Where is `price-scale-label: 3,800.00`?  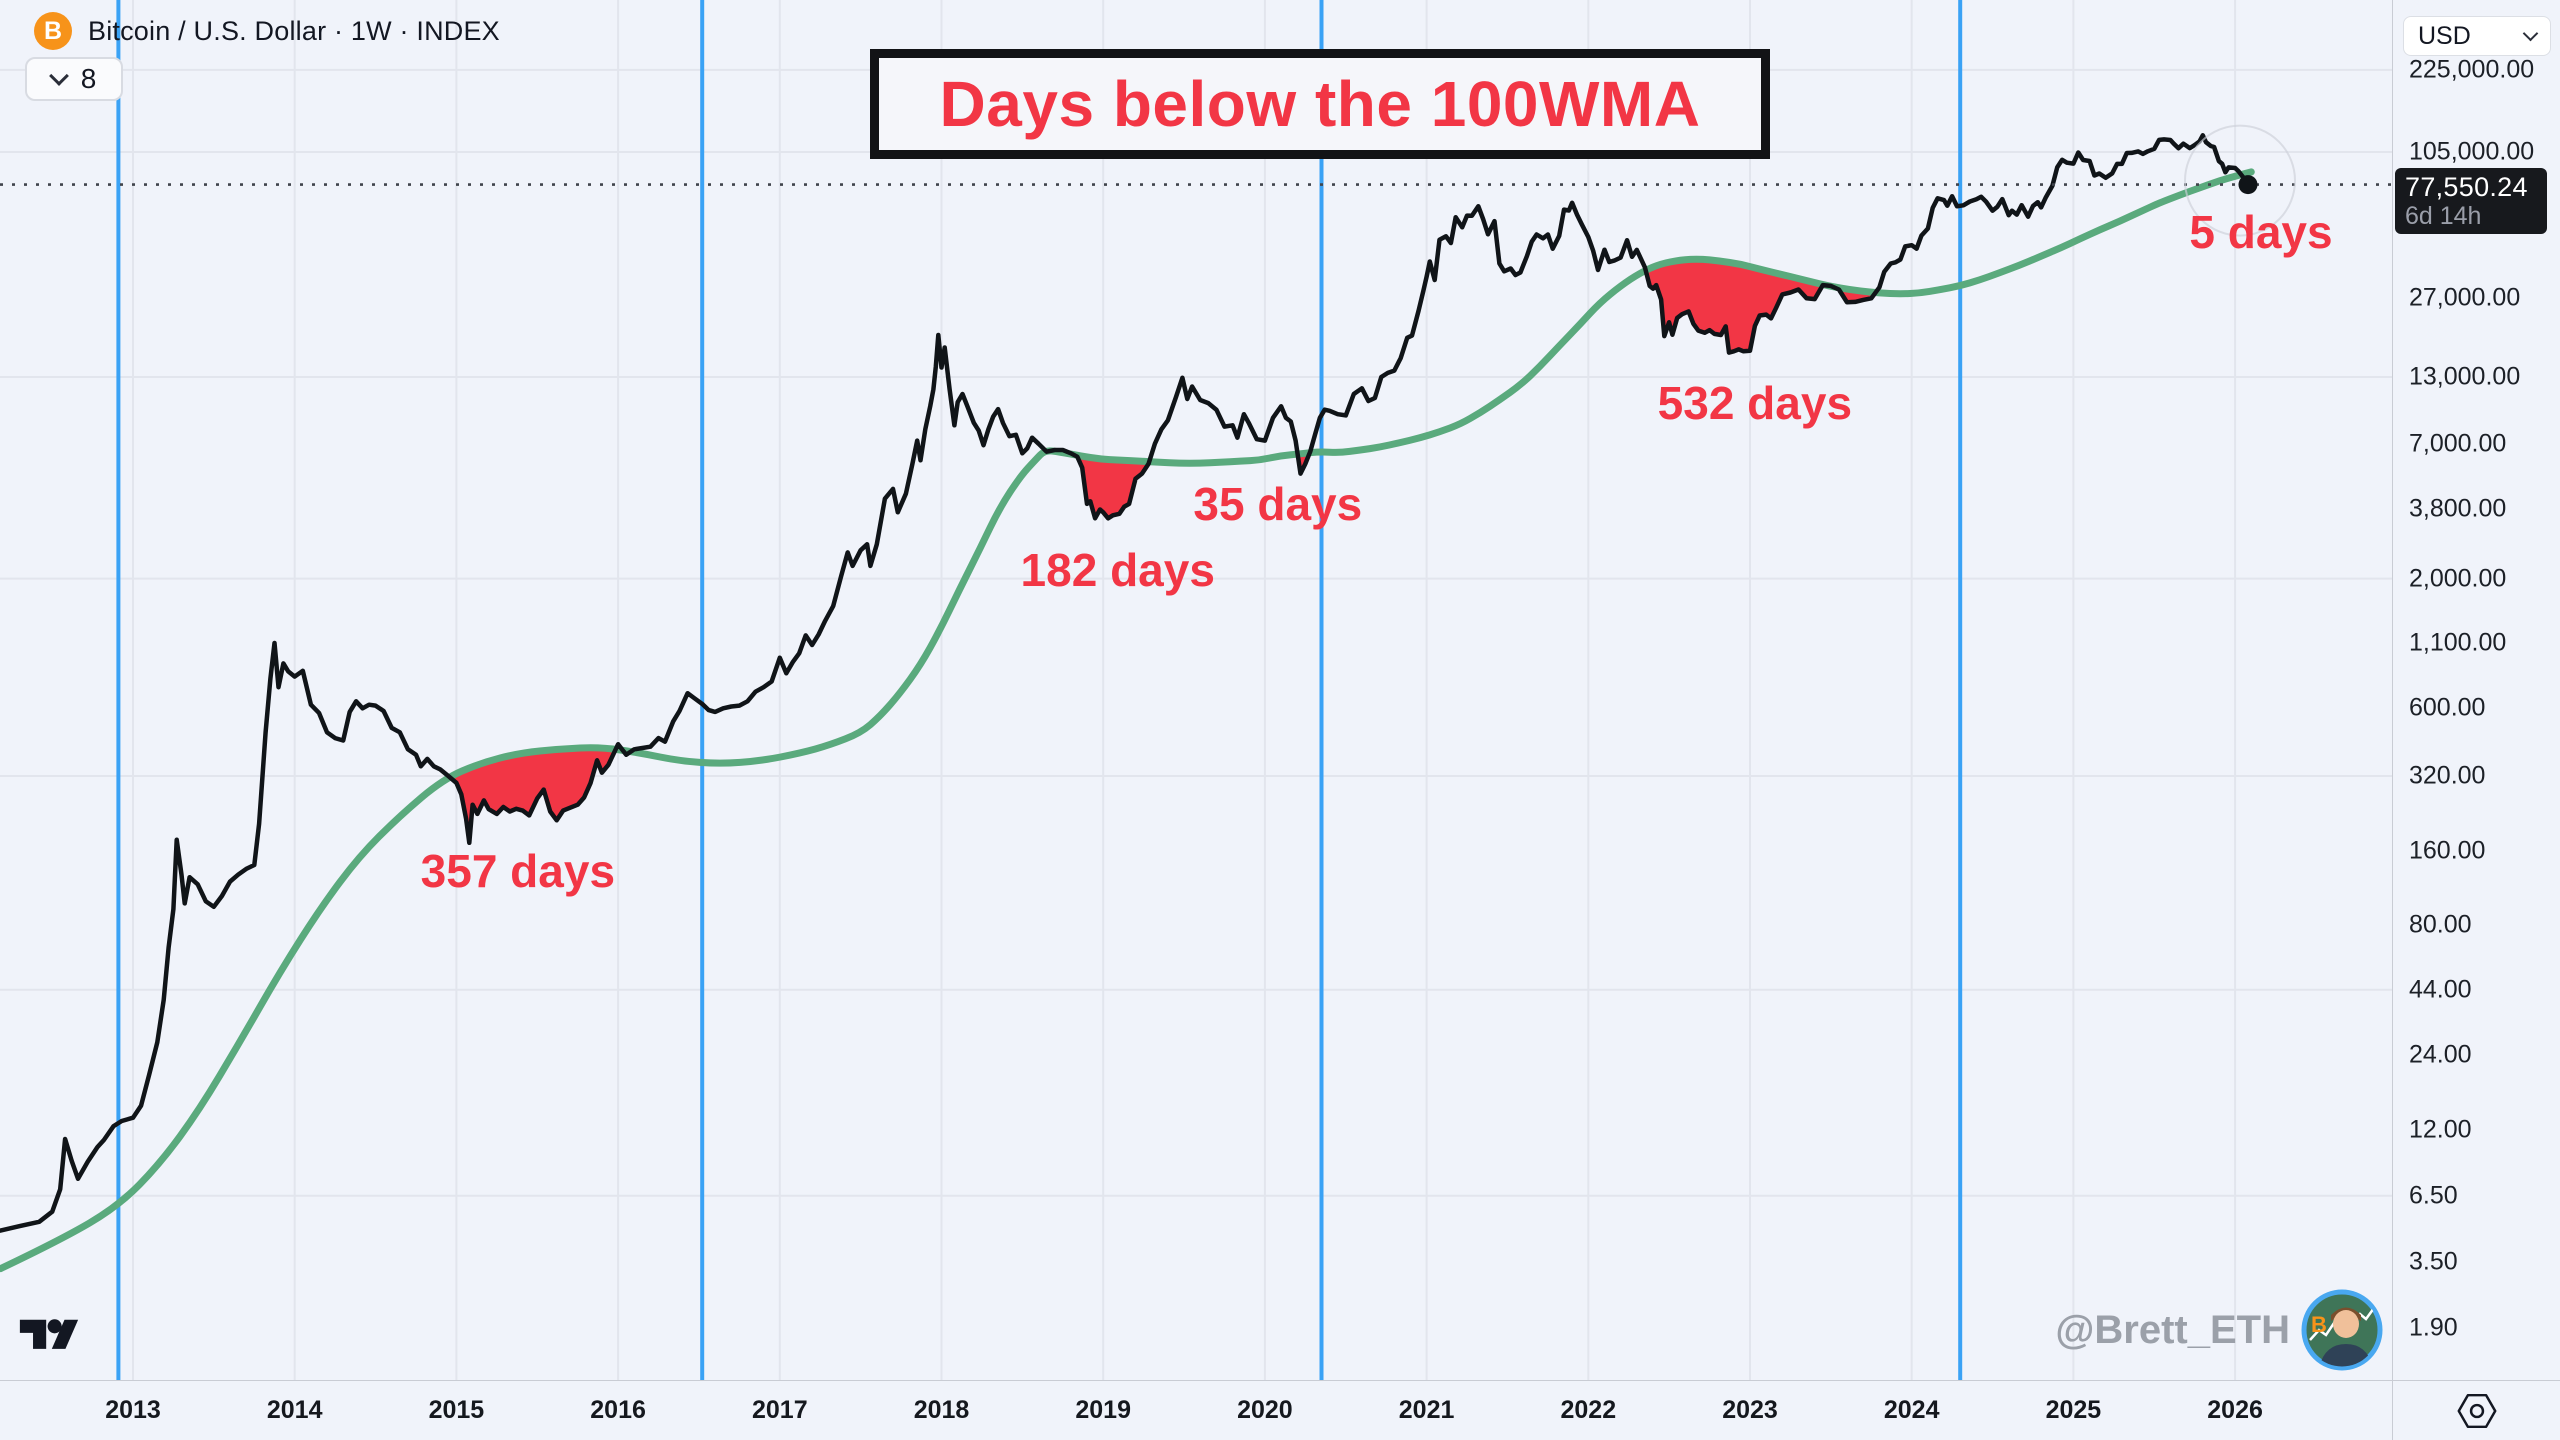
price-scale-label: 3,800.00 is located at coordinates (2458, 508).